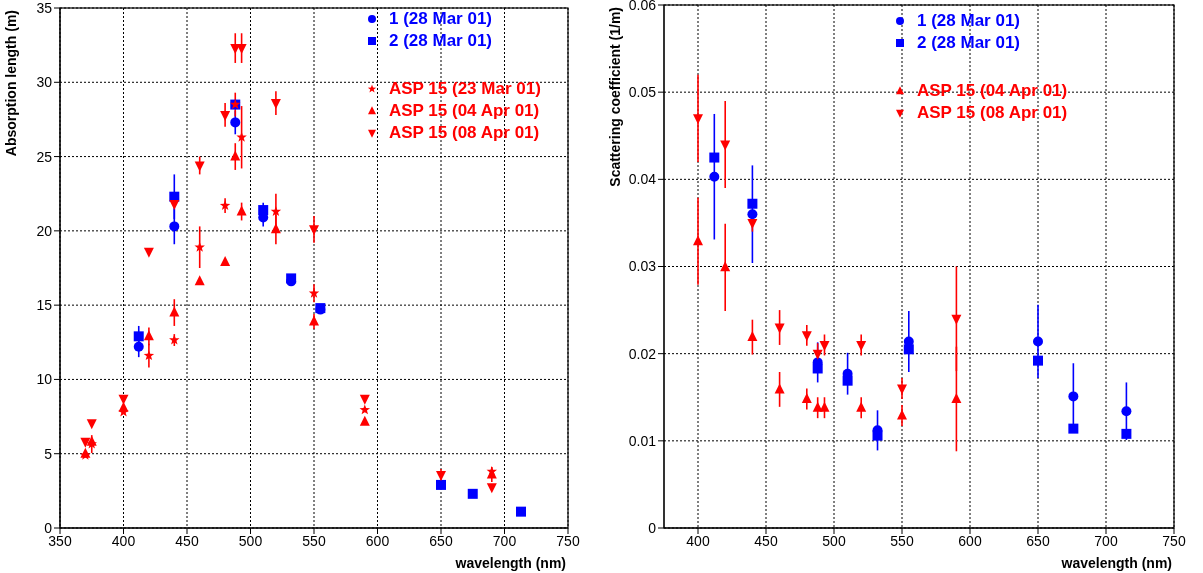 This screenshot has width=1203, height=573. Describe the element at coordinates (48, 453) in the screenshot. I see `y-tick-label: 5` at that location.